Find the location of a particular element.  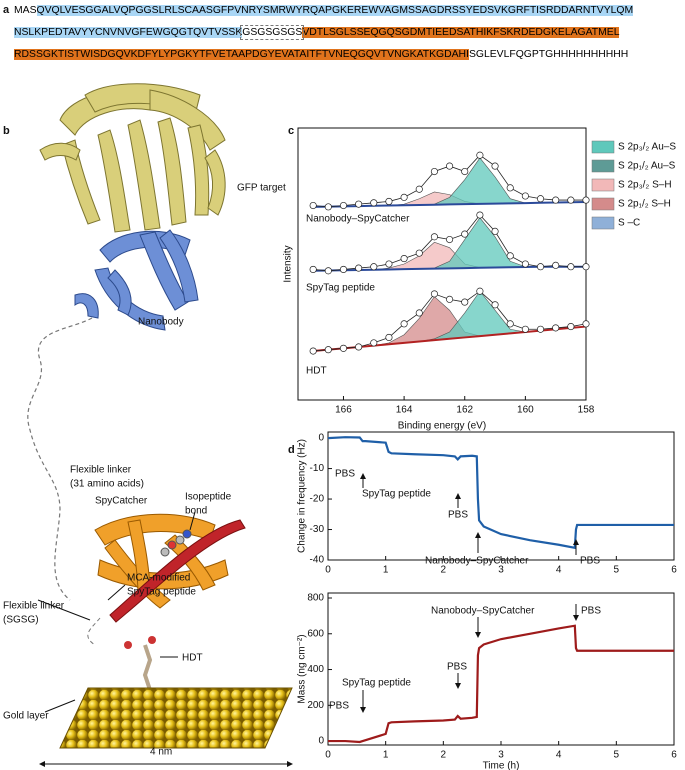

legend-label: S 2p₁/₂ S–H is located at coordinates (644, 204).